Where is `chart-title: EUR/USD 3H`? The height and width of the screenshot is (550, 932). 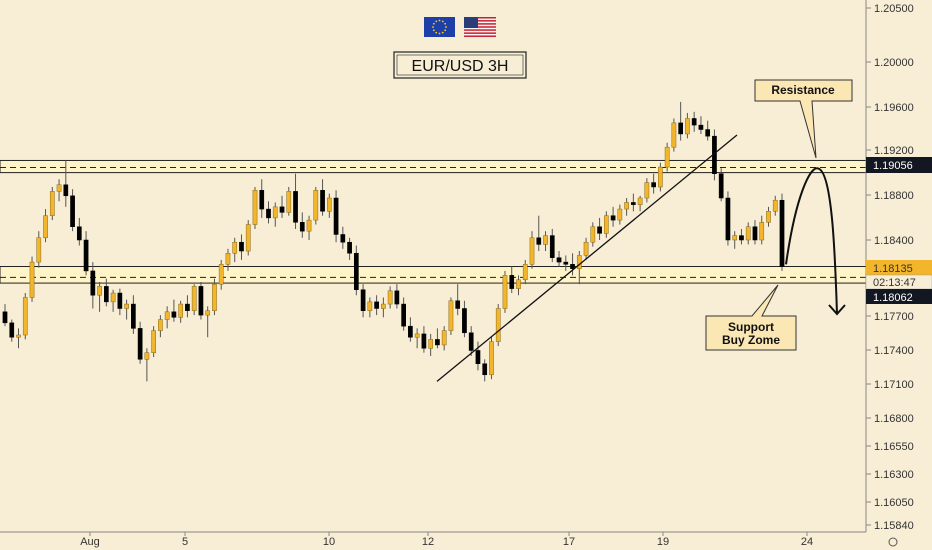
chart-title: EUR/USD 3H is located at coordinates (460, 66).